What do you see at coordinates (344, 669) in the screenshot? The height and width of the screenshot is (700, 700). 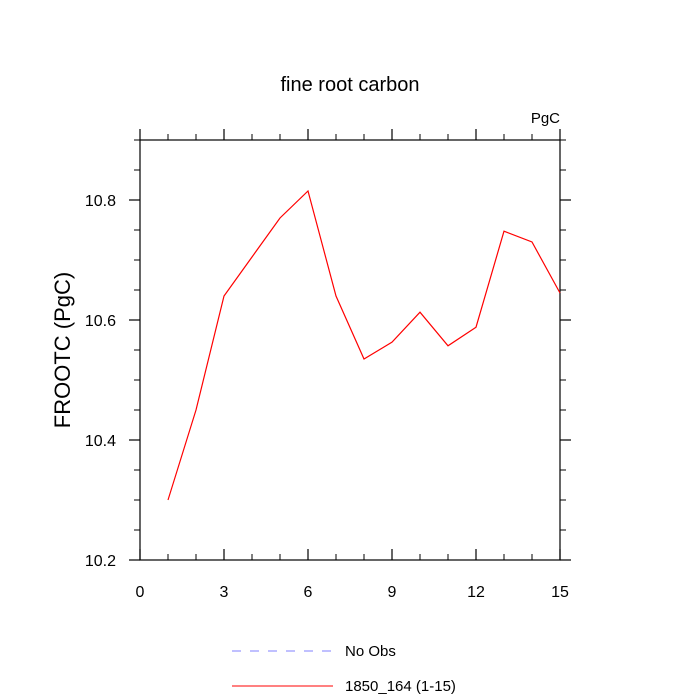 I see `legend: No Obs 1850_164 (1-15)` at bounding box center [344, 669].